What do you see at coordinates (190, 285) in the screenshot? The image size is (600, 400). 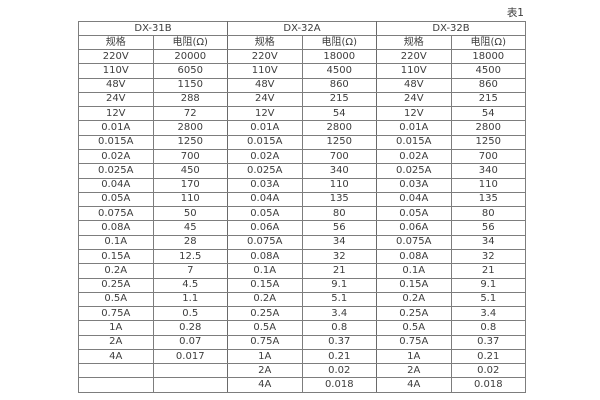 I see `resistance-cell: 4.5` at bounding box center [190, 285].